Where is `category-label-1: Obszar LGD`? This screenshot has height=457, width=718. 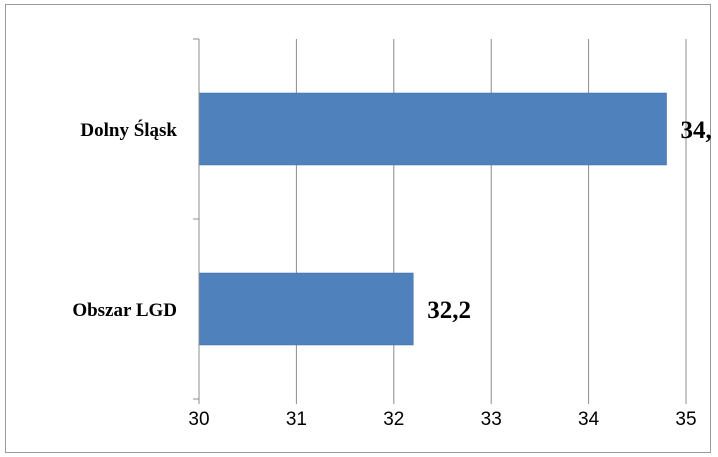 category-label-1: Obszar LGD is located at coordinates (124, 310).